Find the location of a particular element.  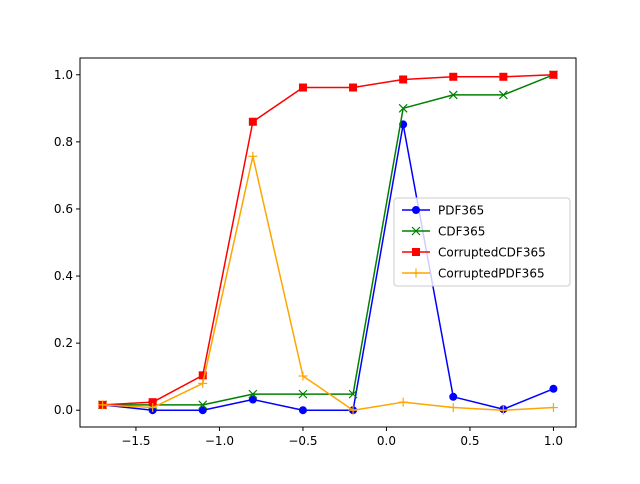

y-tick-label: 0.4 is located at coordinates (63, 276).